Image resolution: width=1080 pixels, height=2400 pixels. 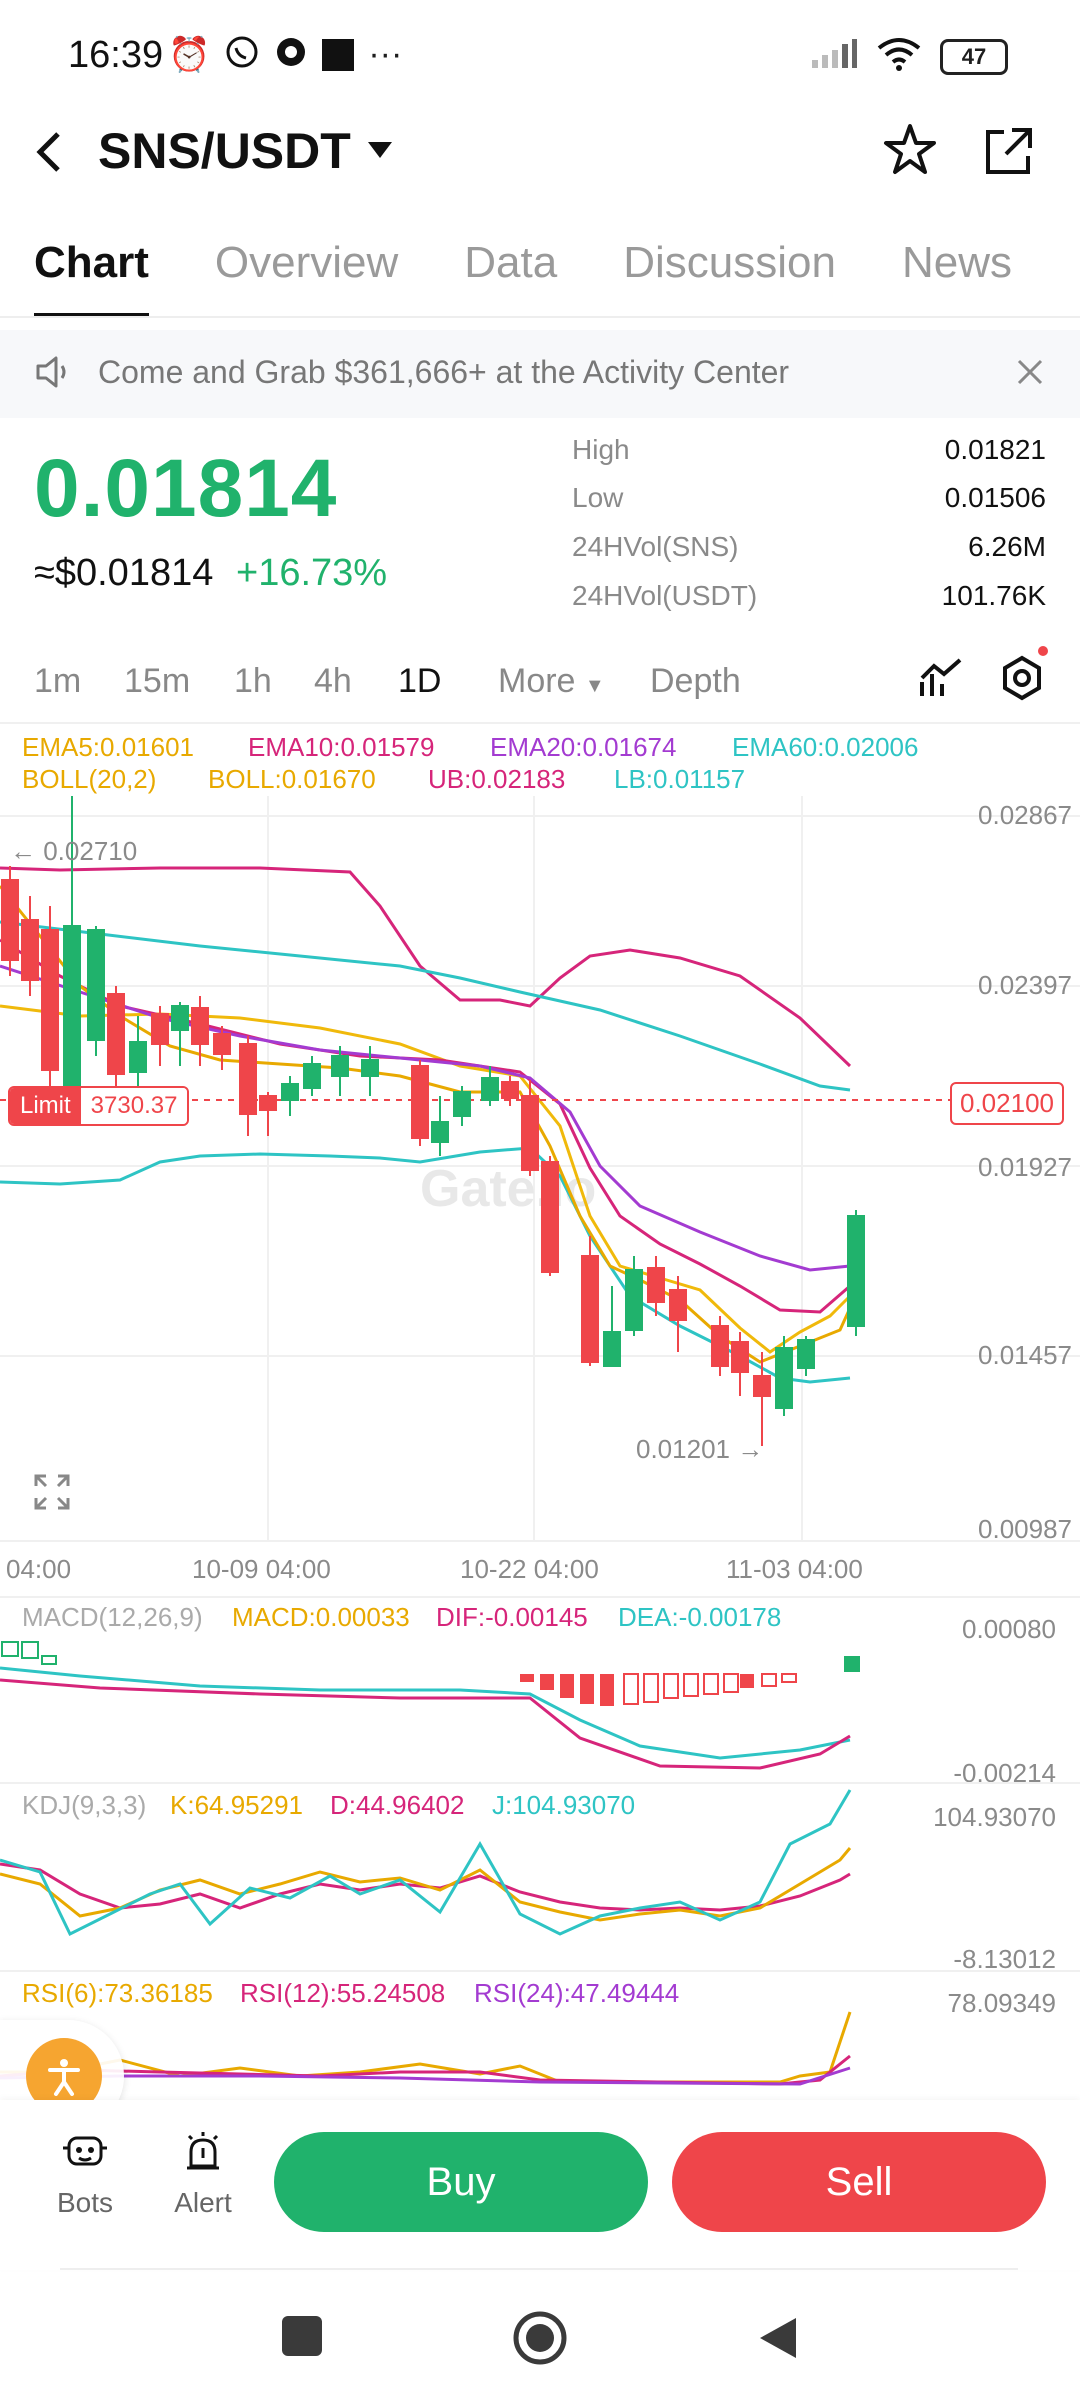 What do you see at coordinates (1009, 151) in the screenshot?
I see `share-icon` at bounding box center [1009, 151].